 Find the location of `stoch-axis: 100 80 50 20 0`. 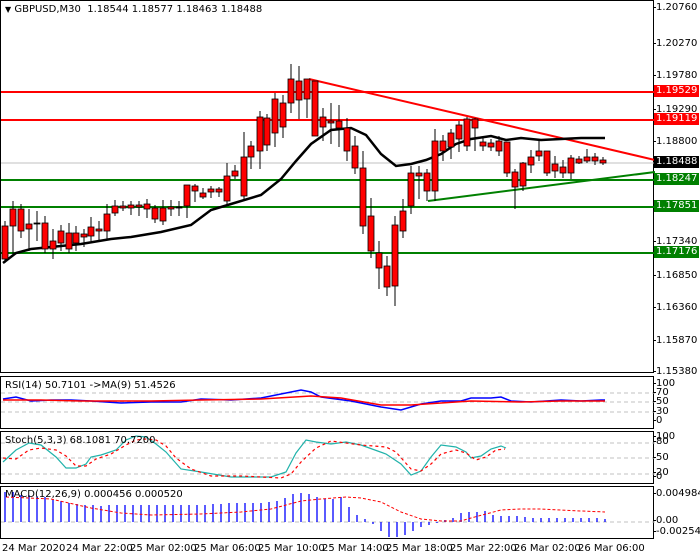

stoch-axis: 100 80 50 20 0 is located at coordinates (676, 457).